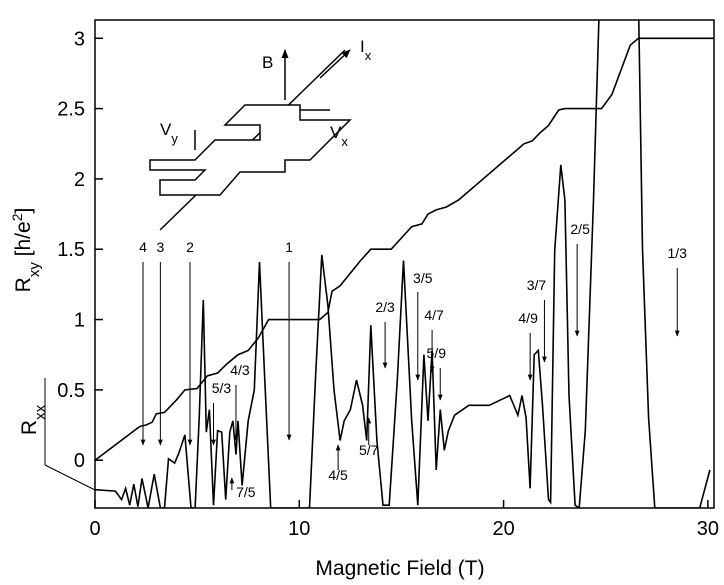 The image size is (724, 585). I want to click on filling-factor-label: 2, so click(190, 247).